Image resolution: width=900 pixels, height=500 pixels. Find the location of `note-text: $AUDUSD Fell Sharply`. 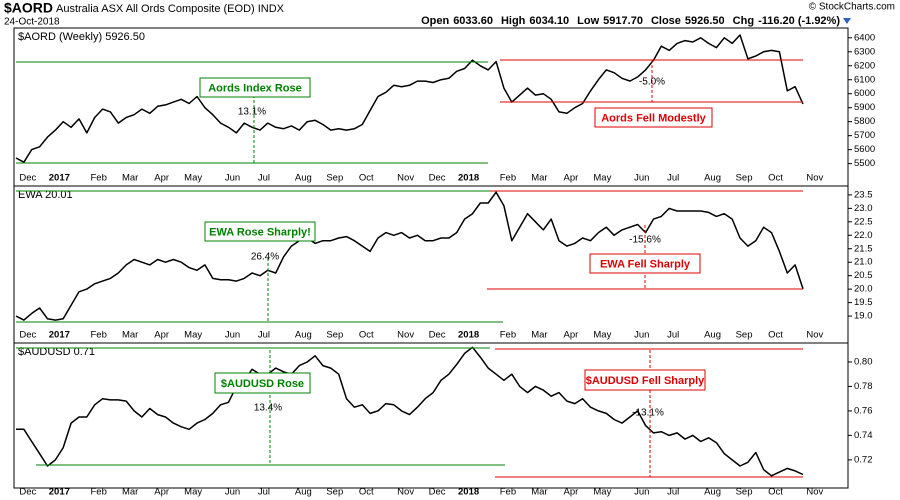

note-text: $AUDUSD Fell Sharply is located at coordinates (645, 381).